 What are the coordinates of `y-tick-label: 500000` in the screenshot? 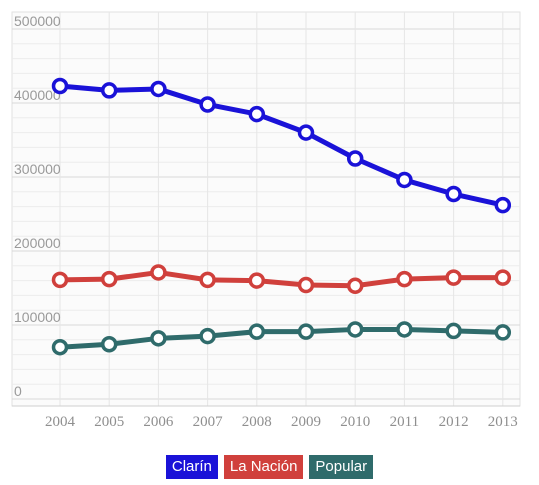 It's located at (37, 21).